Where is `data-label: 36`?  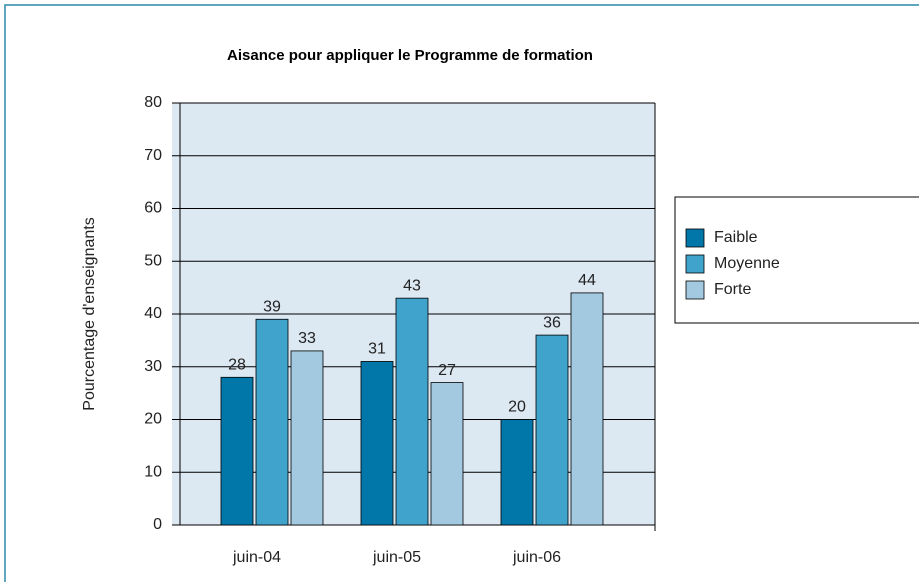
data-label: 36 is located at coordinates (552, 322).